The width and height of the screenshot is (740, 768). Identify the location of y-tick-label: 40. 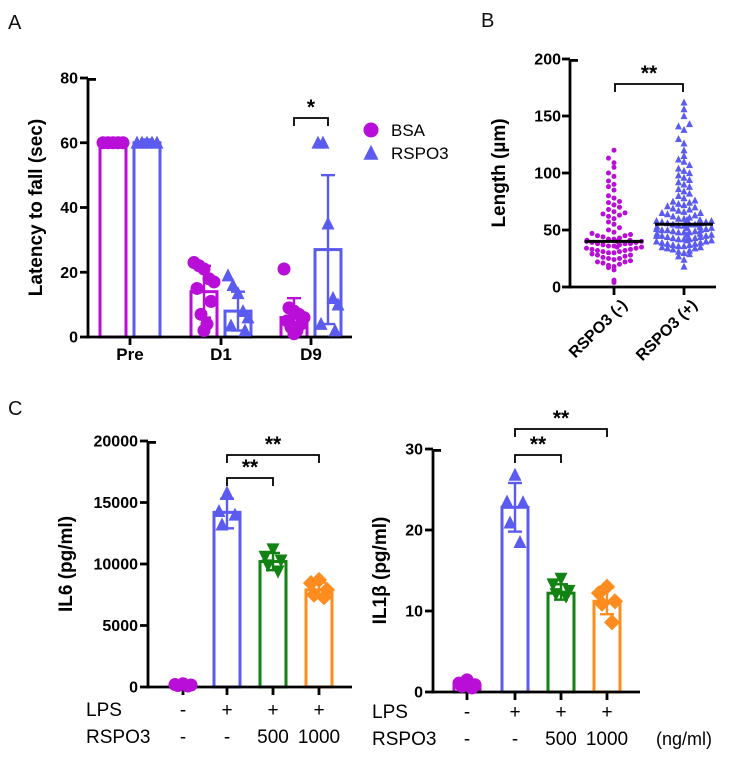
(69, 208).